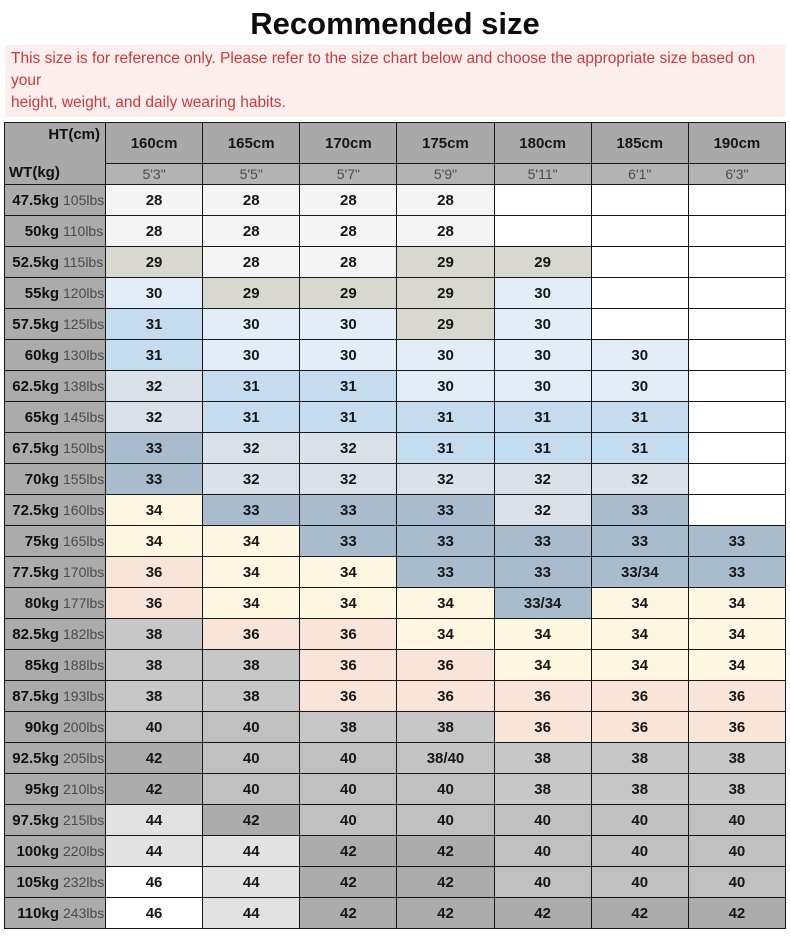  Describe the element at coordinates (83, 262) in the screenshot. I see `weight-lbs-label: 115lbs` at that location.